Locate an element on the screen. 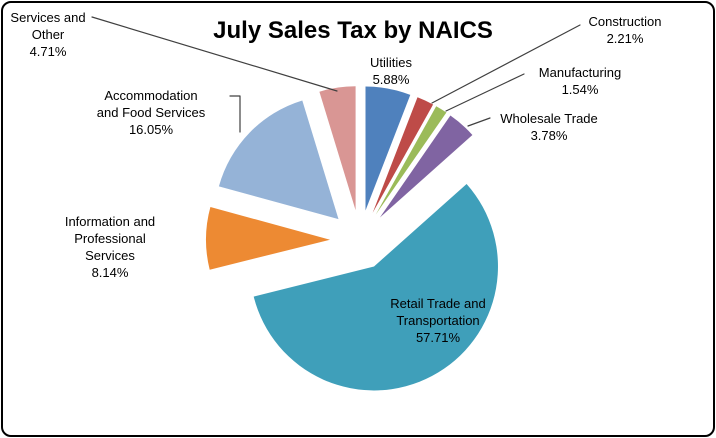  chart-title: July Sales Tax by NAICS is located at coordinates (353, 30).